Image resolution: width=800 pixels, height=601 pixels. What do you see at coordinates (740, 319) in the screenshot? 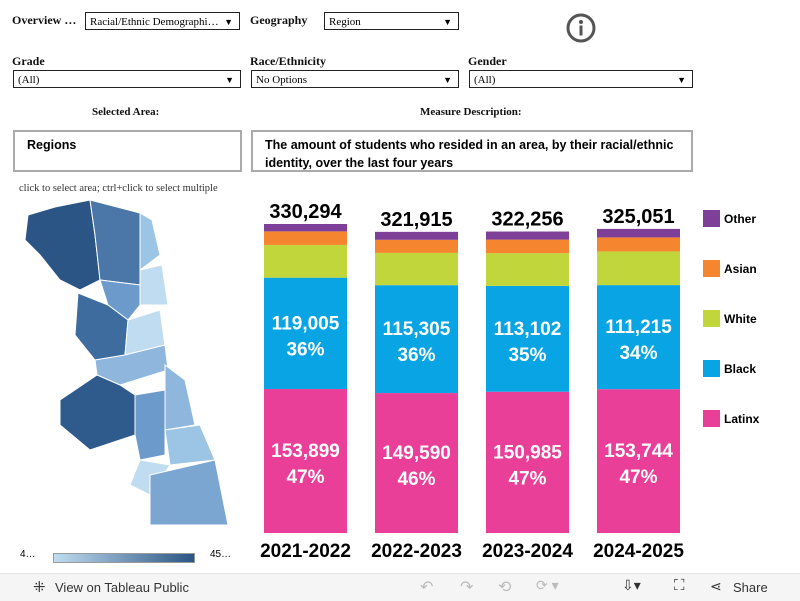
I see `legend-label: White` at bounding box center [740, 319].